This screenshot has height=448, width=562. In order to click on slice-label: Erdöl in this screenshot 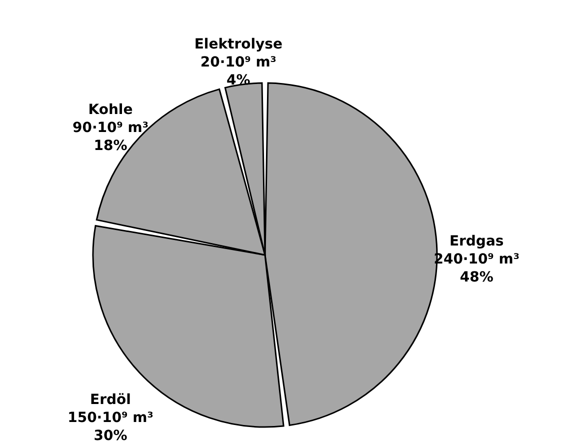, I will do `click(110, 400)`.